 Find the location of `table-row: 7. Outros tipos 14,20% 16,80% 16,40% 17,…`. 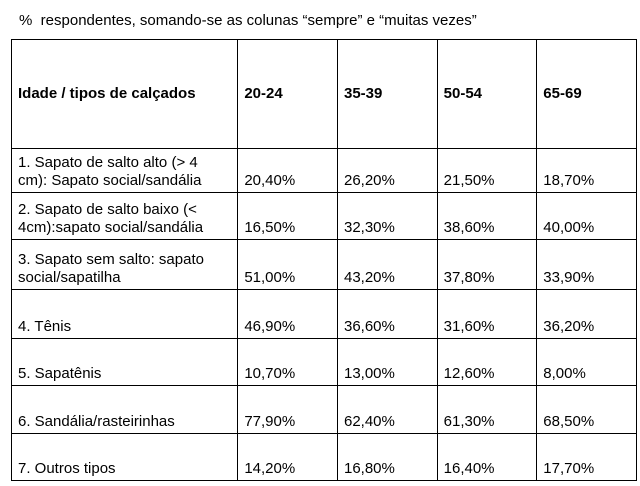

table-row: 7. Outros tipos 14,20% 16,80% 16,40% 17,… is located at coordinates (323, 457).